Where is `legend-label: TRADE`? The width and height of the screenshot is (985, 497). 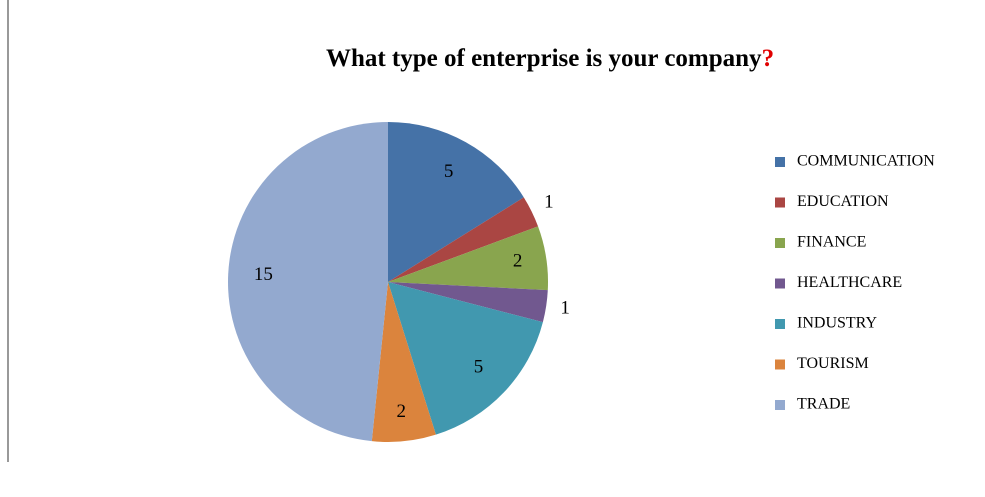
legend-label: TRADE is located at coordinates (823, 404).